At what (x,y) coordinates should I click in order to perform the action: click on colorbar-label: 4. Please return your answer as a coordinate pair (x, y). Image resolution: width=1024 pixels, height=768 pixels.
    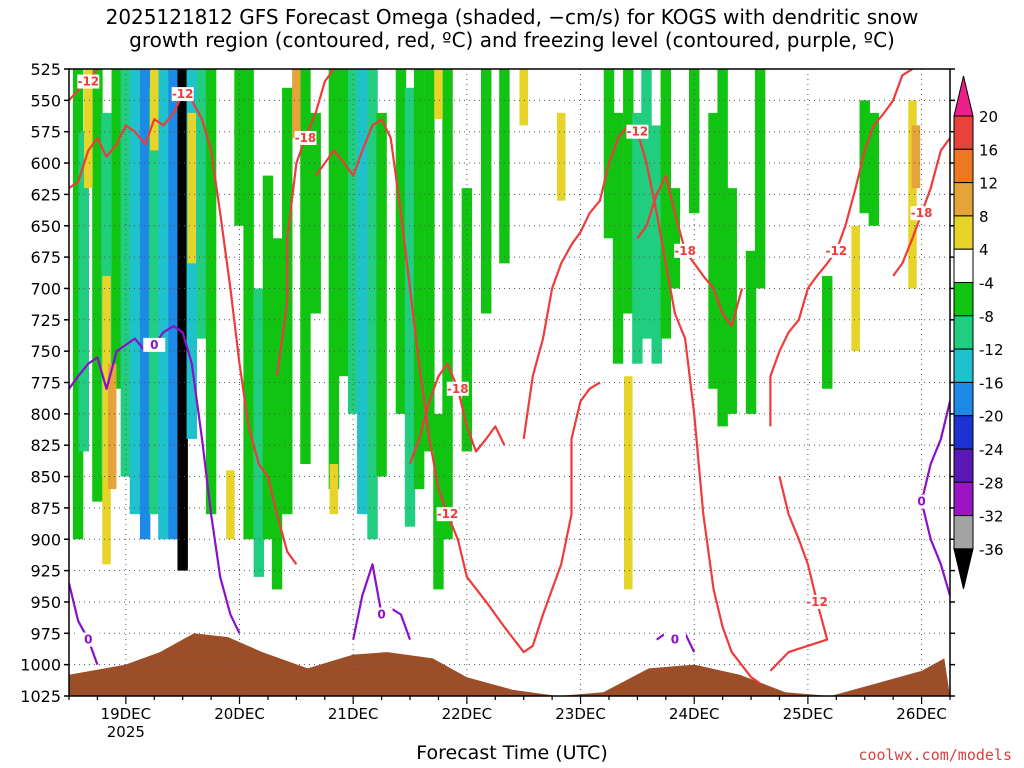
    Looking at the image, I should click on (984, 250).